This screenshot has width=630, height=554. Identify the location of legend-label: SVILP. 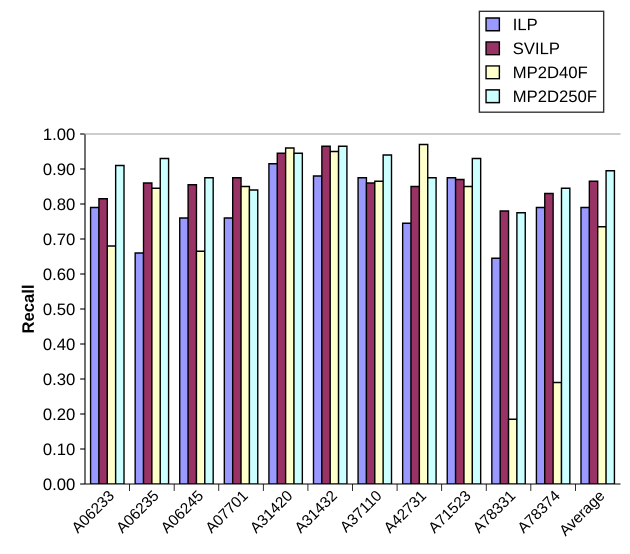
(536, 48).